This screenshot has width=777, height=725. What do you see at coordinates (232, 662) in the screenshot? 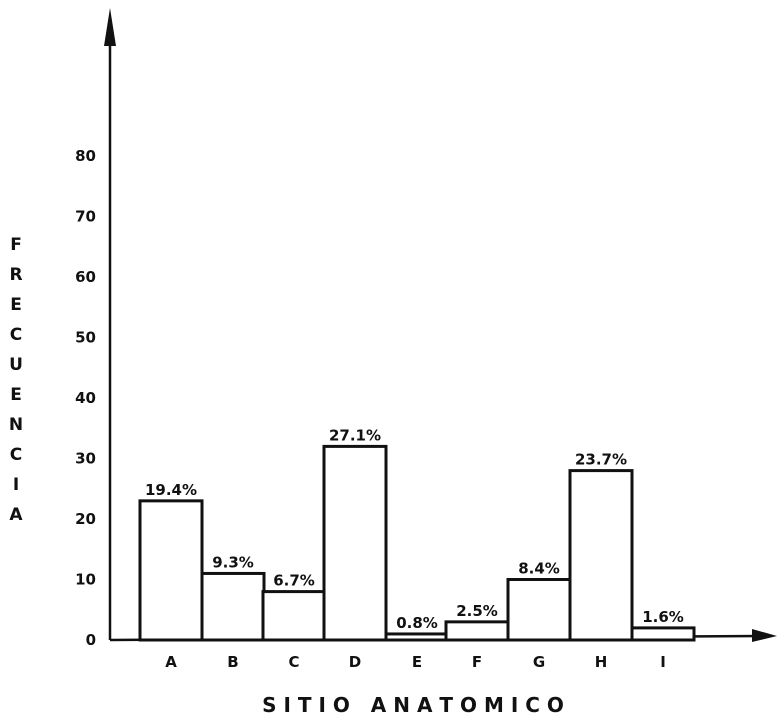
I see `x-tick-label-b: B` at bounding box center [232, 662].